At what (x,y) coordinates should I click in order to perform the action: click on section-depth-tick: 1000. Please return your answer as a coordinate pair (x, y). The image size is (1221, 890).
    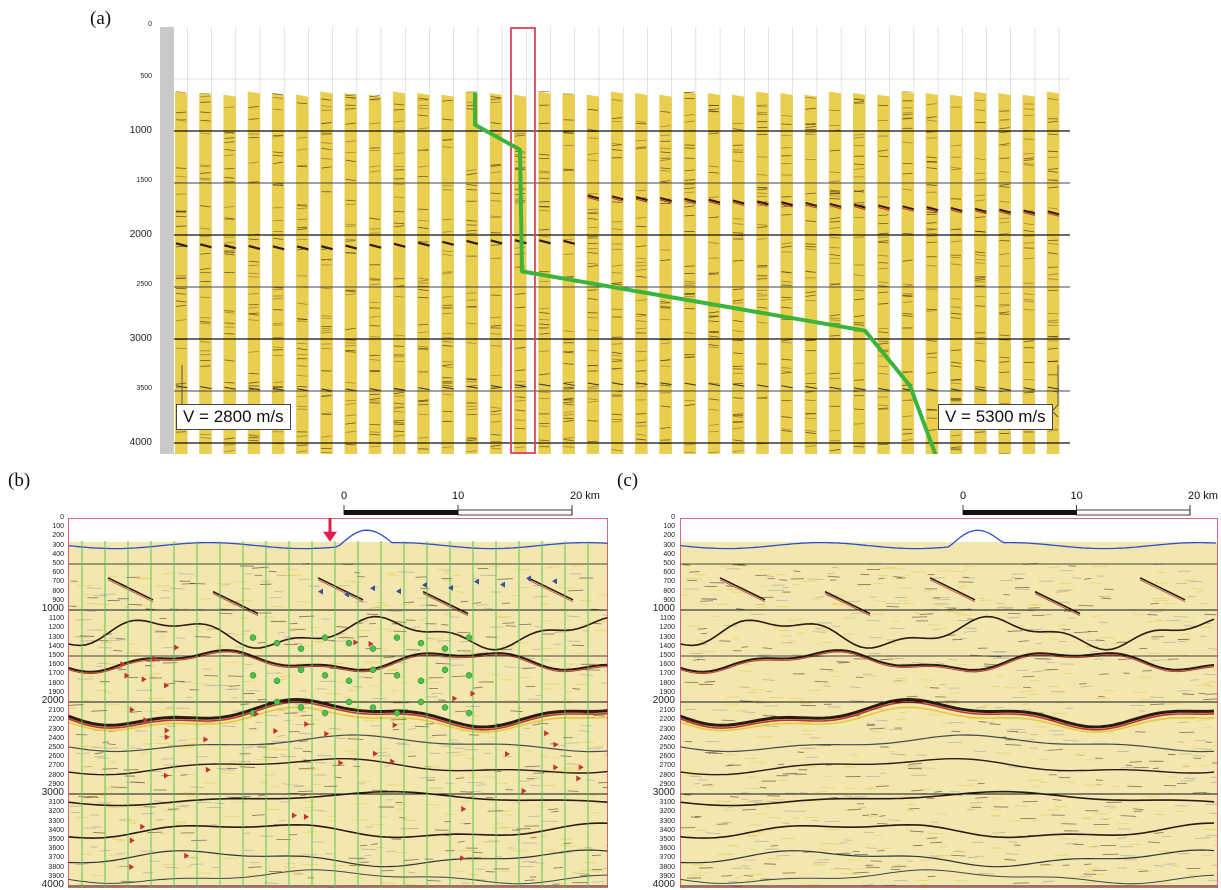
    Looking at the image, I should click on (660, 608).